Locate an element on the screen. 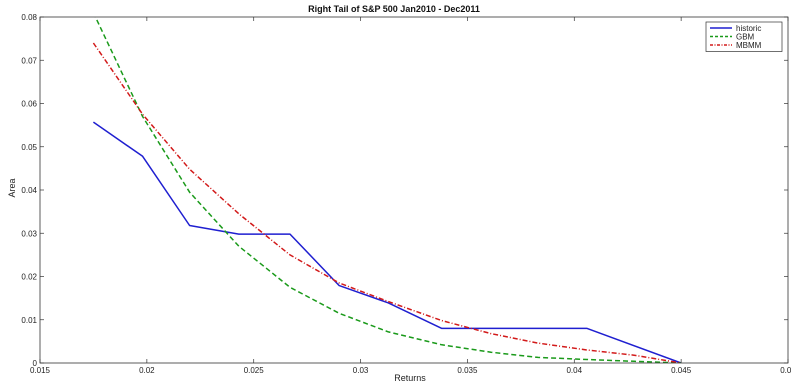  x-tick-label: 0.035 is located at coordinates (467, 370).